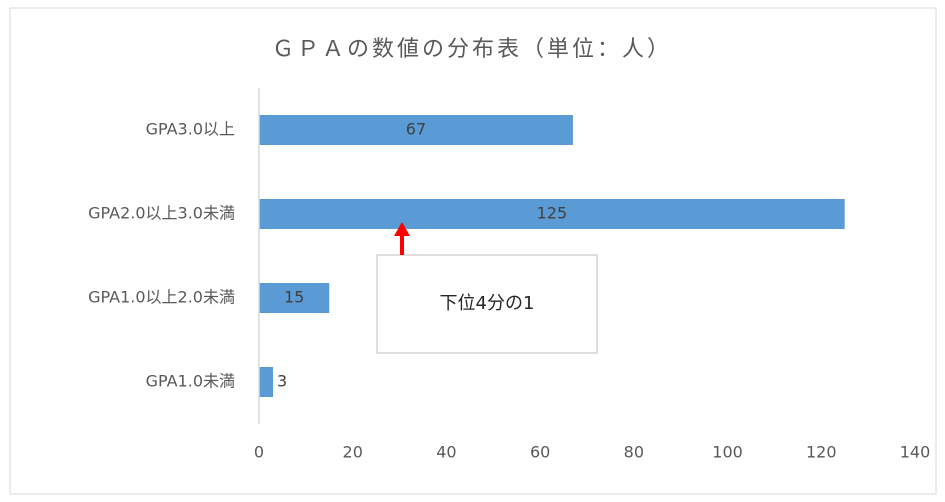  I want to click on x-tick-label: 80, so click(634, 452).